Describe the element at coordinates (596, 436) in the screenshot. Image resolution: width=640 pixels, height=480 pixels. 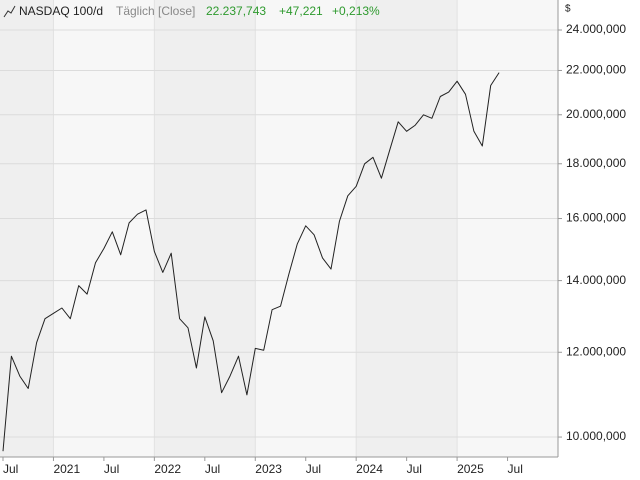
I see `y-tick-label: 10.000,000` at that location.